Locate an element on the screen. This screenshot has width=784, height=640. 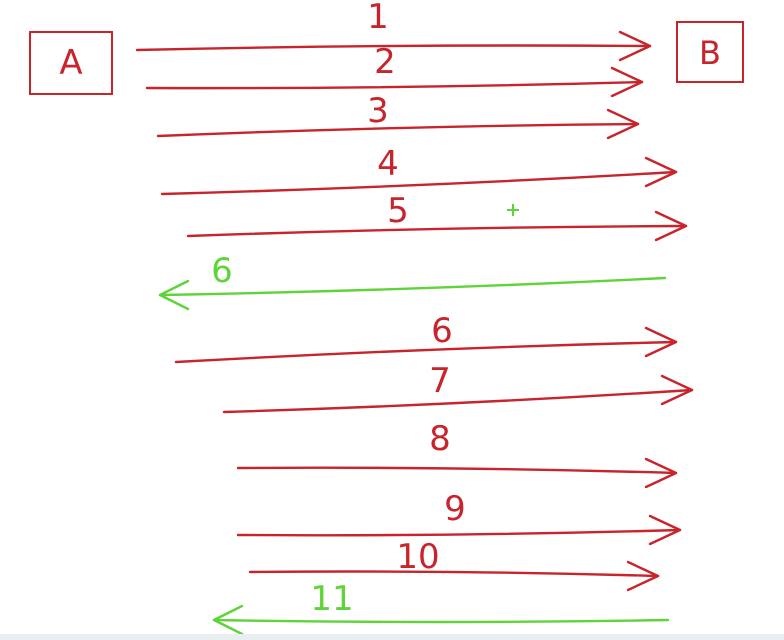
node-a-label: A is located at coordinates (70, 63).